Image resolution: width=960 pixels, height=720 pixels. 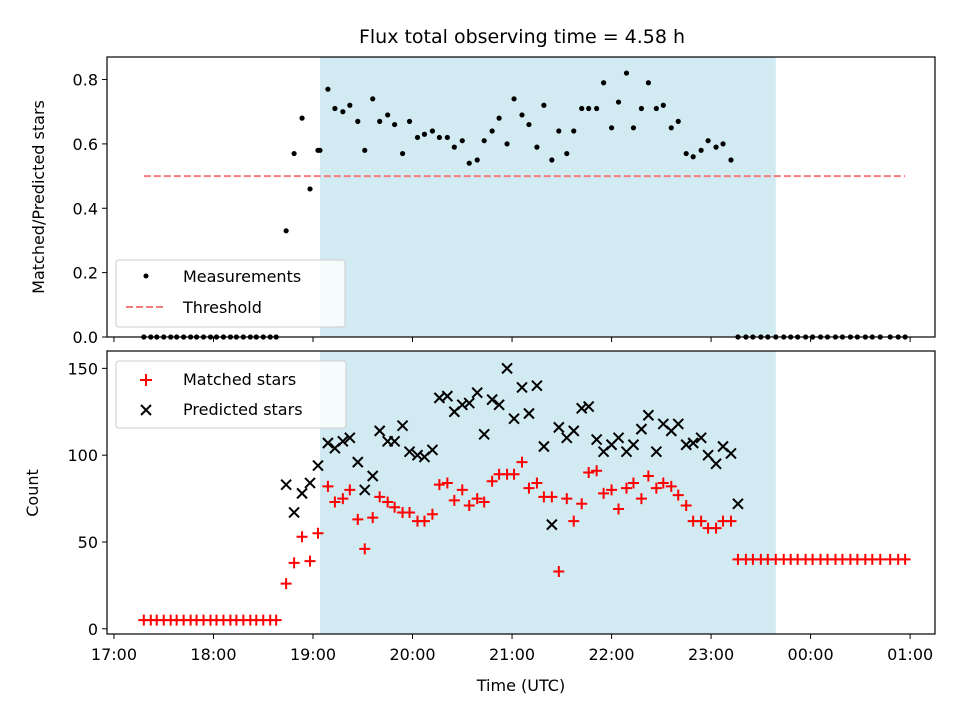 I want to click on y-tick-label: 0.0, so click(x=85, y=337).